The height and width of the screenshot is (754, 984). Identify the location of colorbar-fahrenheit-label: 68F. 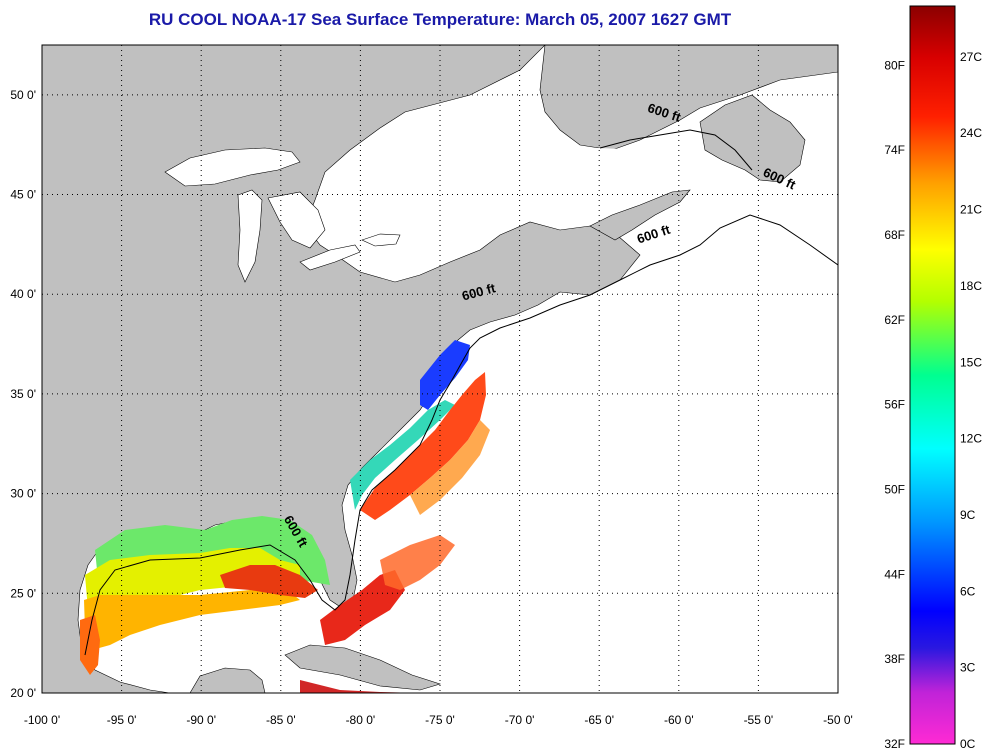
(894, 235).